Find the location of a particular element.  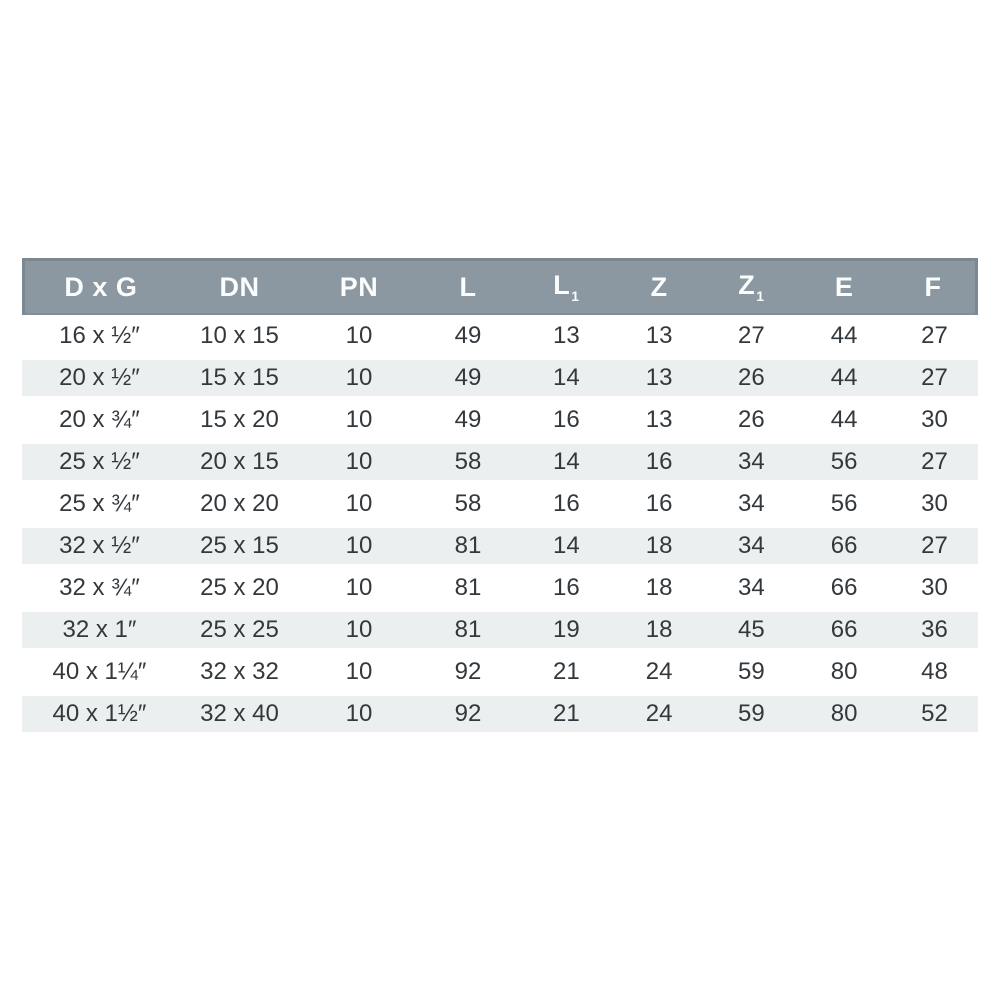

column-header-l: L is located at coordinates (468, 286).